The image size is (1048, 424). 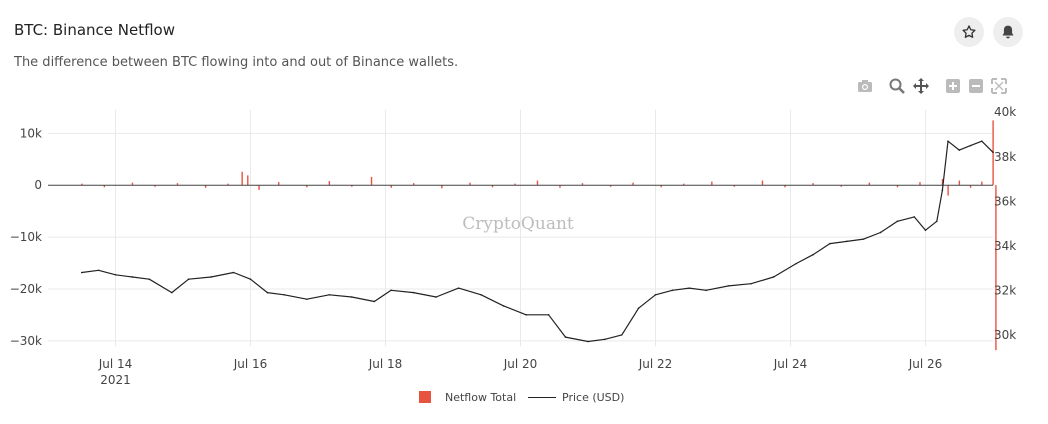 What do you see at coordinates (655, 364) in the screenshot?
I see `x-tick-label: Jul 22` at bounding box center [655, 364].